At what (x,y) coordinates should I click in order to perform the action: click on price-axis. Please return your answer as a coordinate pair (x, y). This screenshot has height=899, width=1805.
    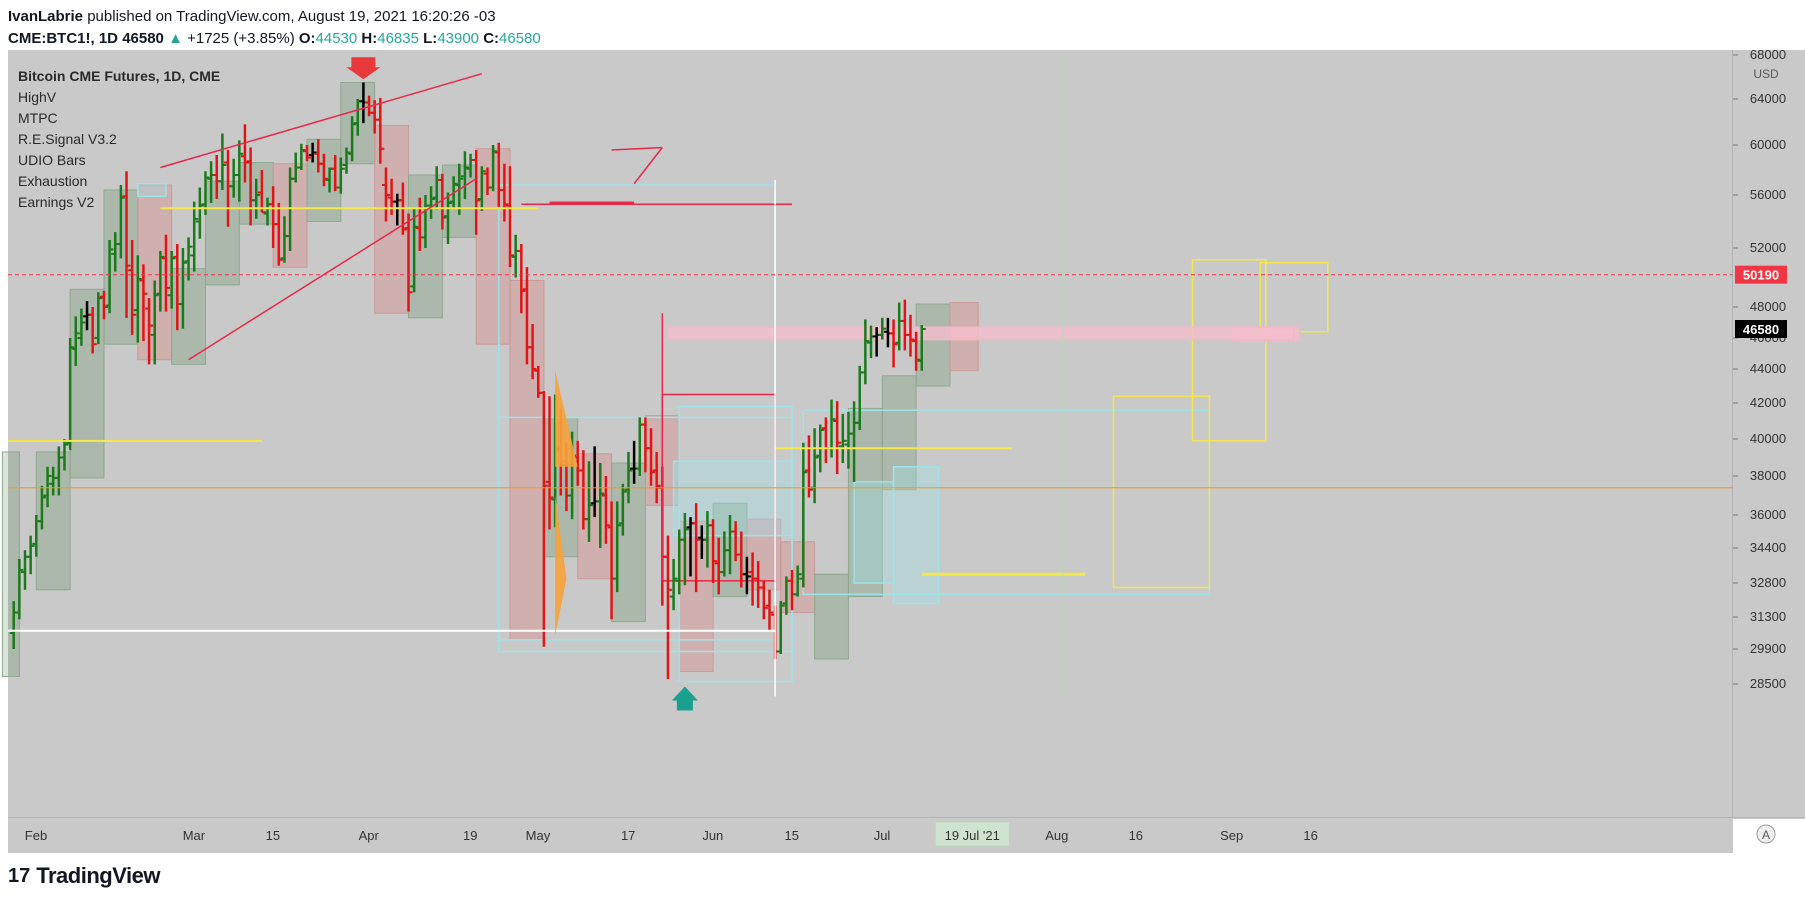
    Looking at the image, I should click on (1769, 434).